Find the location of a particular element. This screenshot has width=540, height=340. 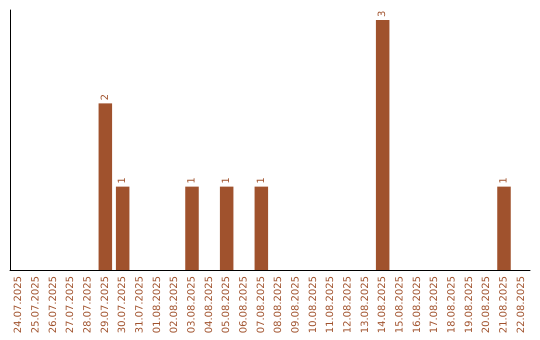

x-tick-label: 14.08.2025 is located at coordinates (382, 305).